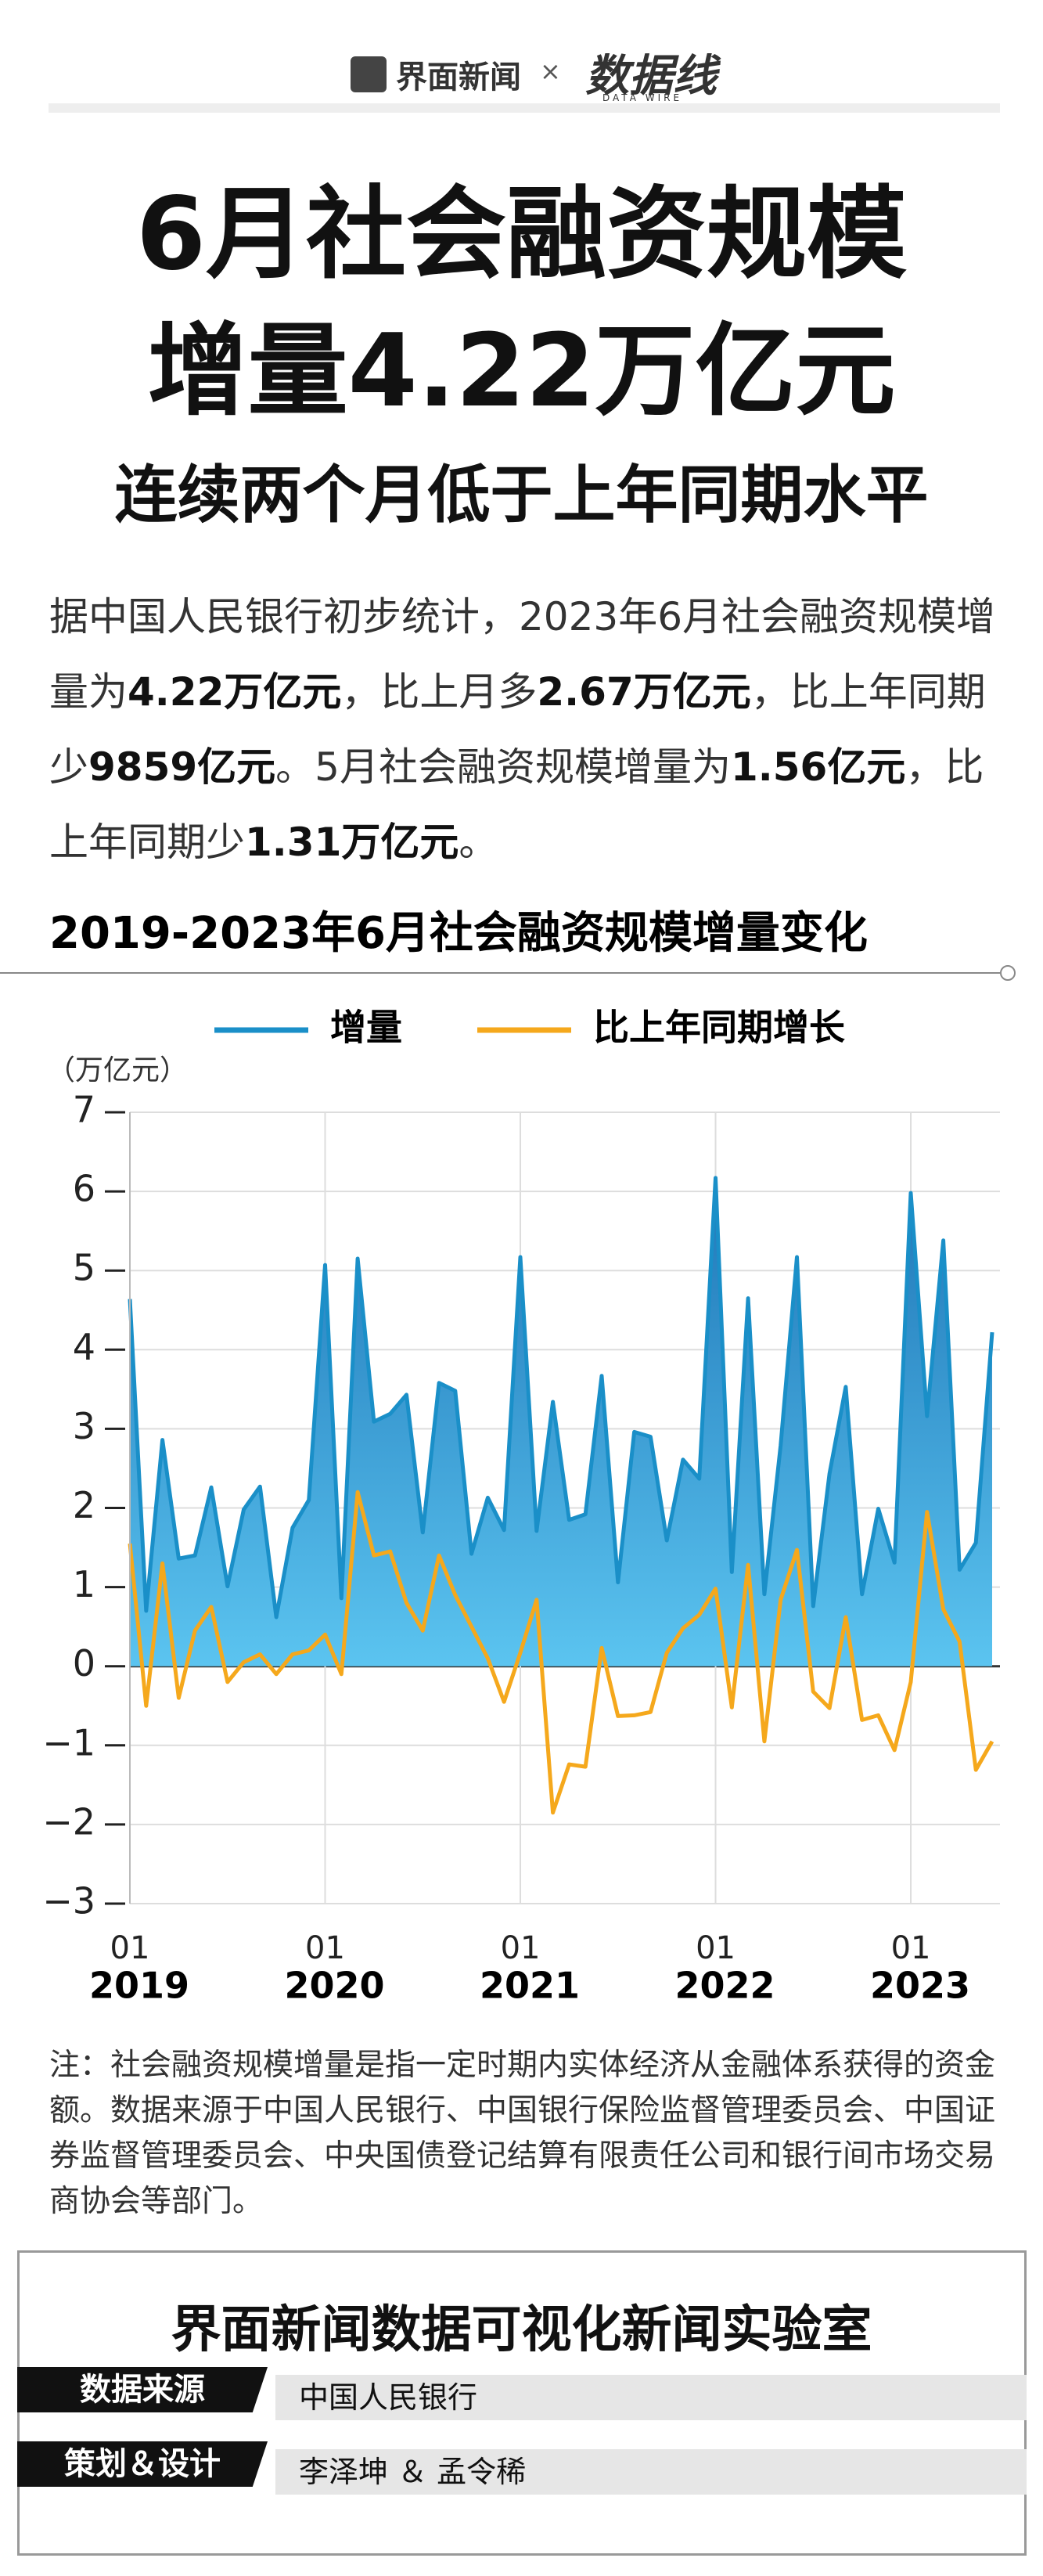  Describe the element at coordinates (139, 1986) in the screenshot. I see `x-year-label: 2019` at that location.